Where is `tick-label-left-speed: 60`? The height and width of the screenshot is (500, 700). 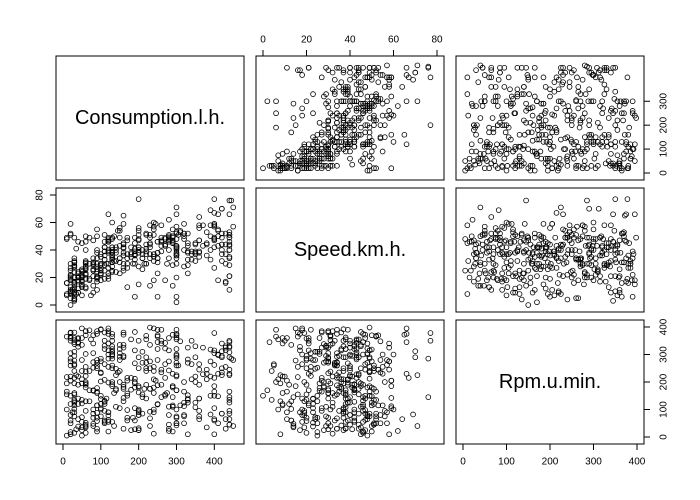
tick-label-left-speed: 60 is located at coordinates (40, 223).